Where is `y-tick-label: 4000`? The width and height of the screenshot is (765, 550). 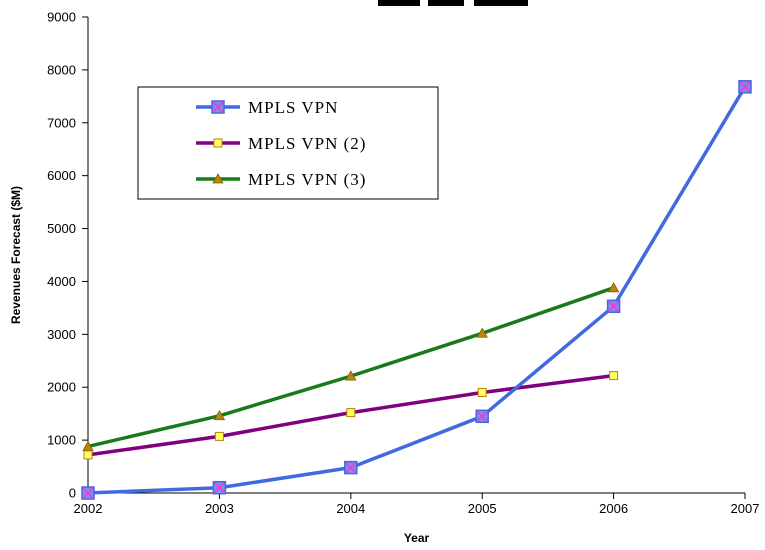
y-tick-label: 4000 is located at coordinates (61, 281).